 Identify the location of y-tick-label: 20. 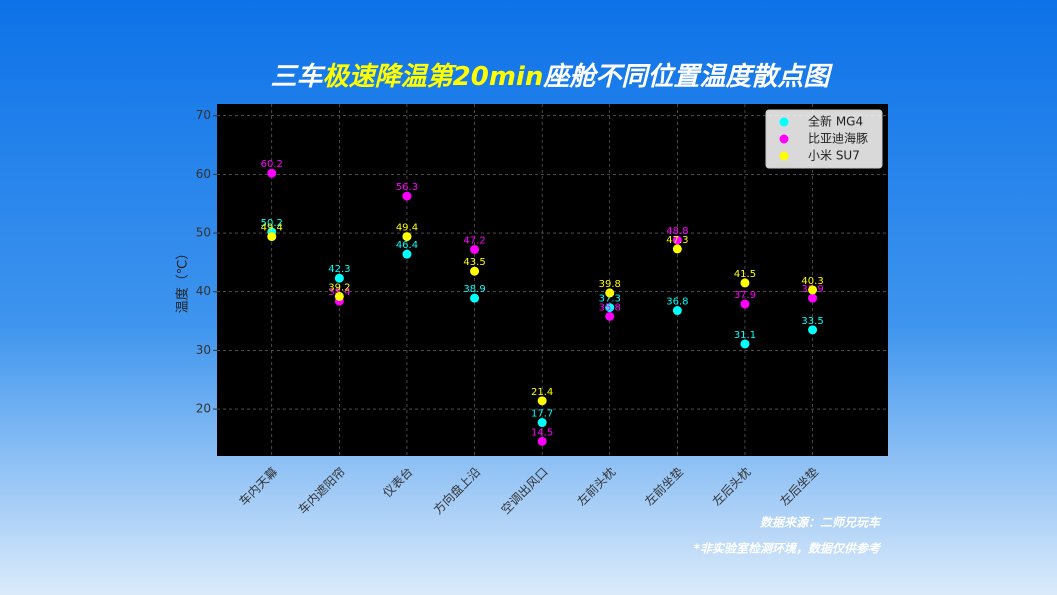
(203, 409).